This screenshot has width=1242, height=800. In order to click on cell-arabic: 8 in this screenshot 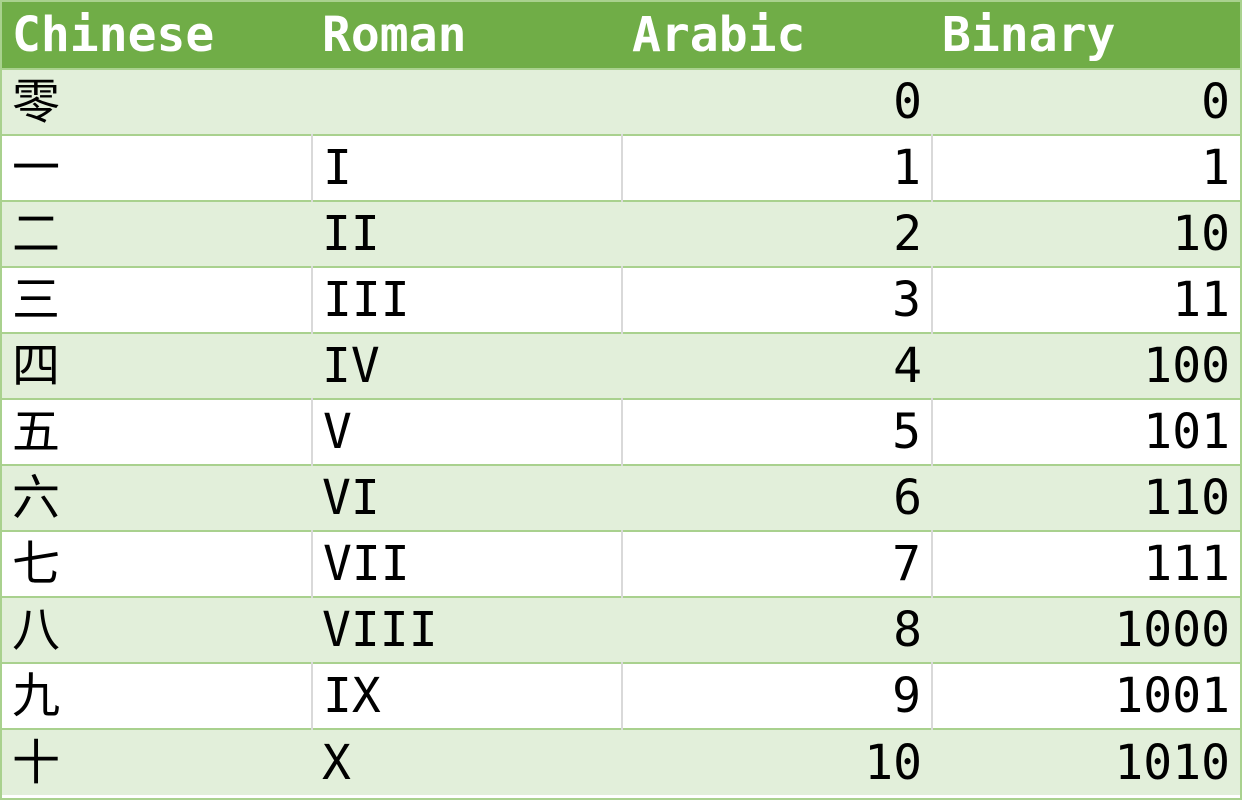, I will do `click(907, 630)`.